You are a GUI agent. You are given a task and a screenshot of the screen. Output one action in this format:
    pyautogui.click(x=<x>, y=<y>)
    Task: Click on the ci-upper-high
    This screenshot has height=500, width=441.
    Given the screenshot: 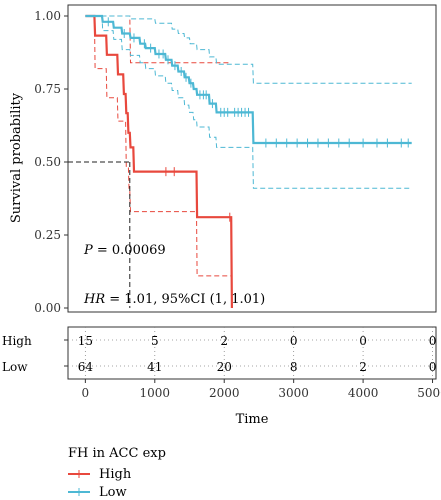 What is the action you would take?
    pyautogui.click(x=158, y=39)
    